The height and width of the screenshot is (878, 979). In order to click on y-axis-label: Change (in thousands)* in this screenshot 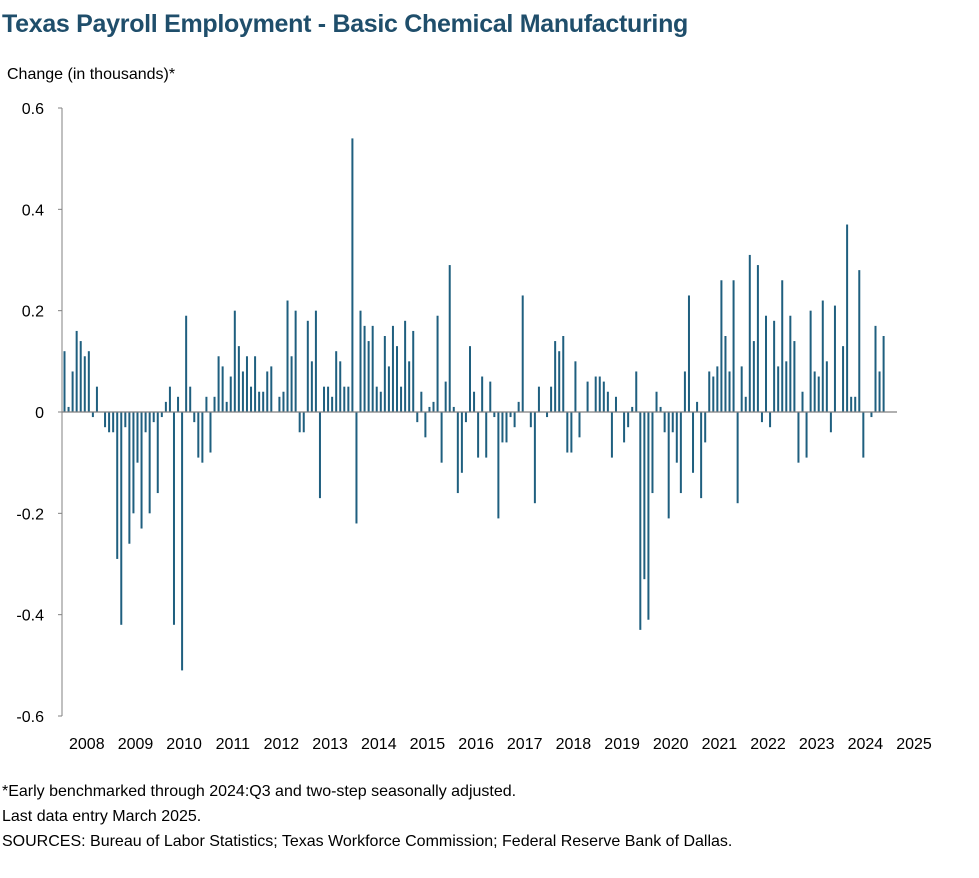, I will do `click(91, 74)`.